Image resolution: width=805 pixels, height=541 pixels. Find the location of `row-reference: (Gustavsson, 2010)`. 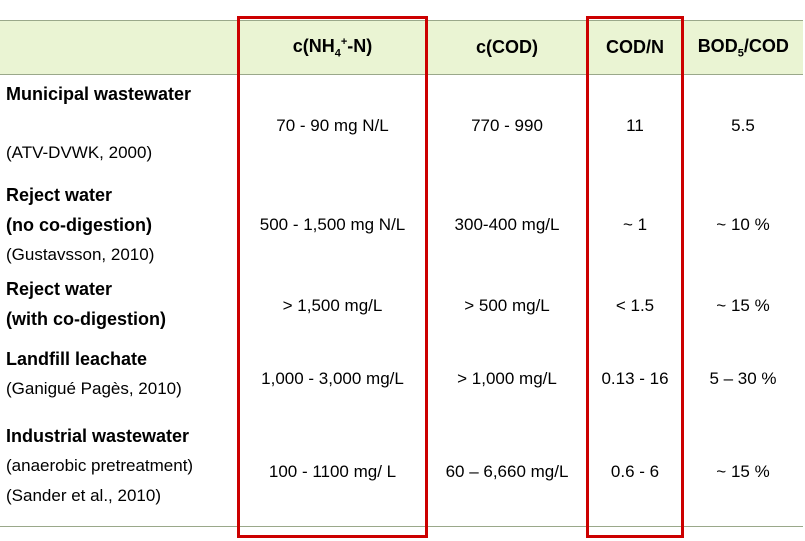

row-reference: (Gustavsson, 2010) is located at coordinates (80, 254).